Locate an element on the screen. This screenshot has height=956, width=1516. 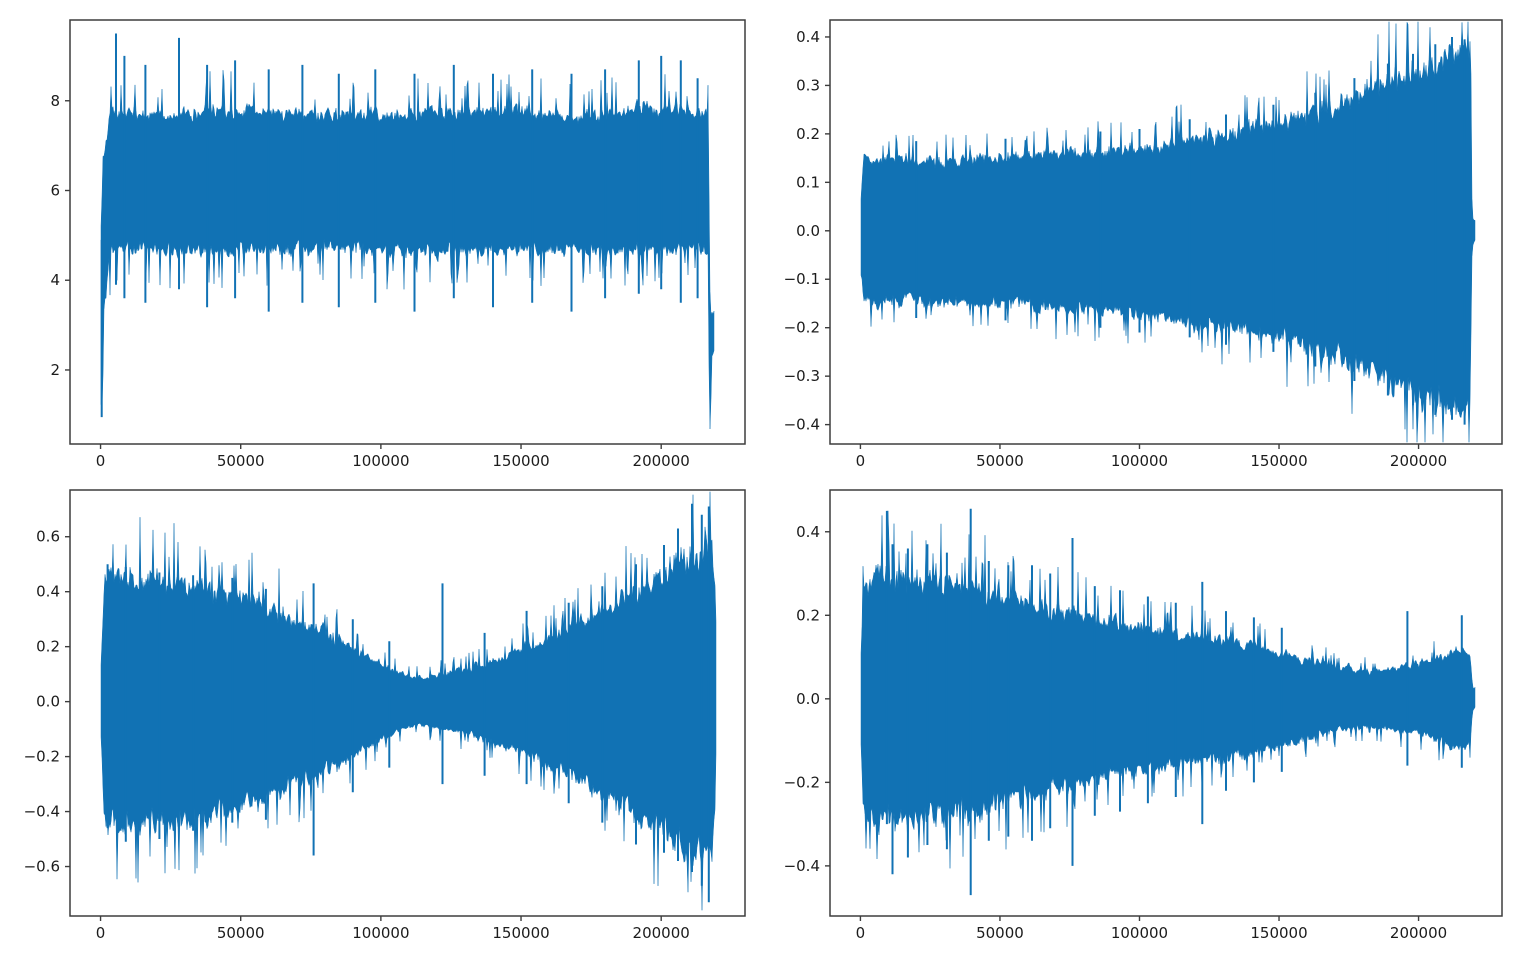
y-axis: 8 6 4 2 is located at coordinates (60, 235).